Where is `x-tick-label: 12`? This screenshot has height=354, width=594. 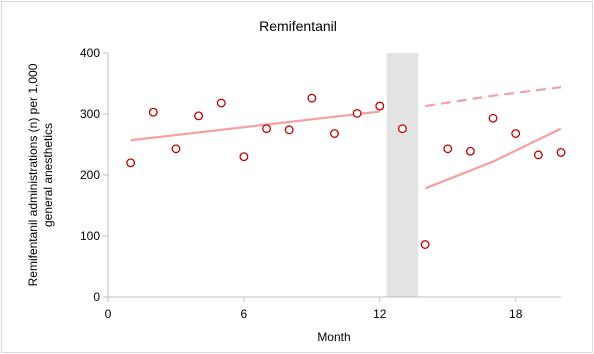 x-tick-label: 12 is located at coordinates (380, 314).